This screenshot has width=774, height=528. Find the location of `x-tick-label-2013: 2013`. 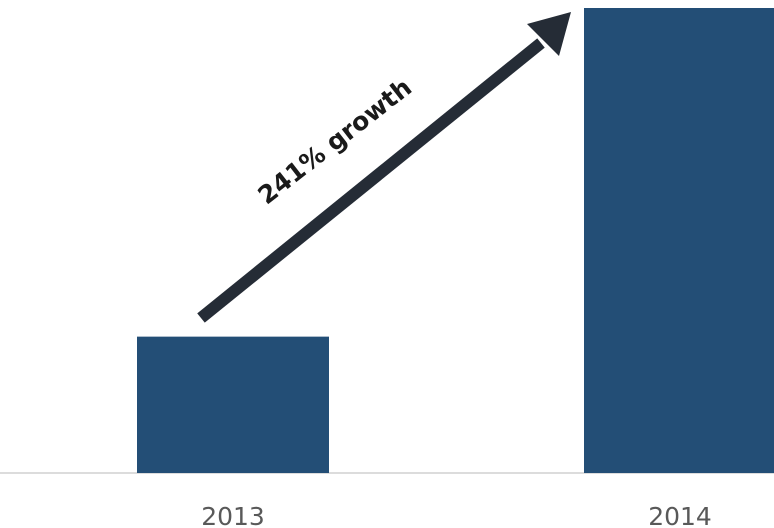

x-tick-label-2013: 2013 is located at coordinates (233, 515).